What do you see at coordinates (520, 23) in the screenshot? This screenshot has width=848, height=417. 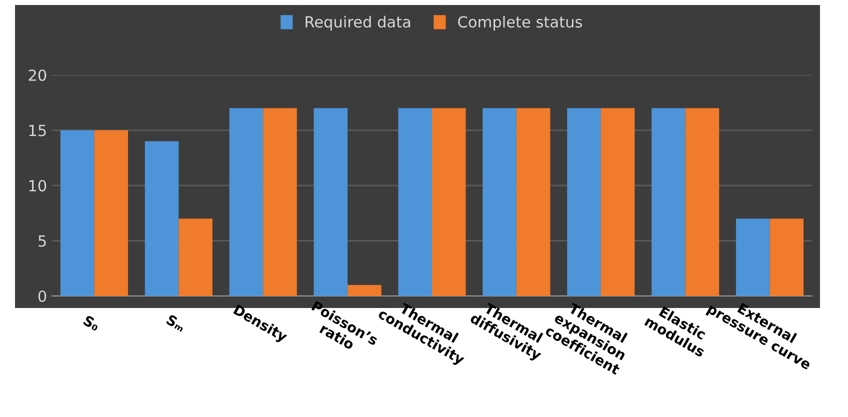 I see `legend-label: Complete status` at bounding box center [520, 23].